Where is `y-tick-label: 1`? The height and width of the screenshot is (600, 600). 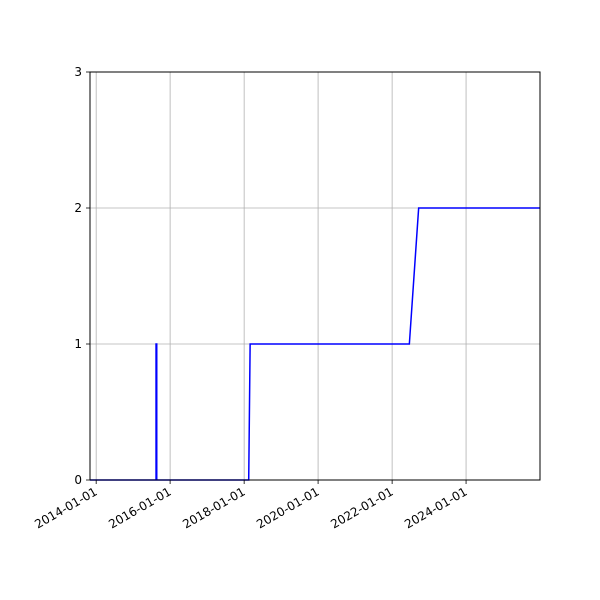 y-tick-label: 1 is located at coordinates (78, 344).